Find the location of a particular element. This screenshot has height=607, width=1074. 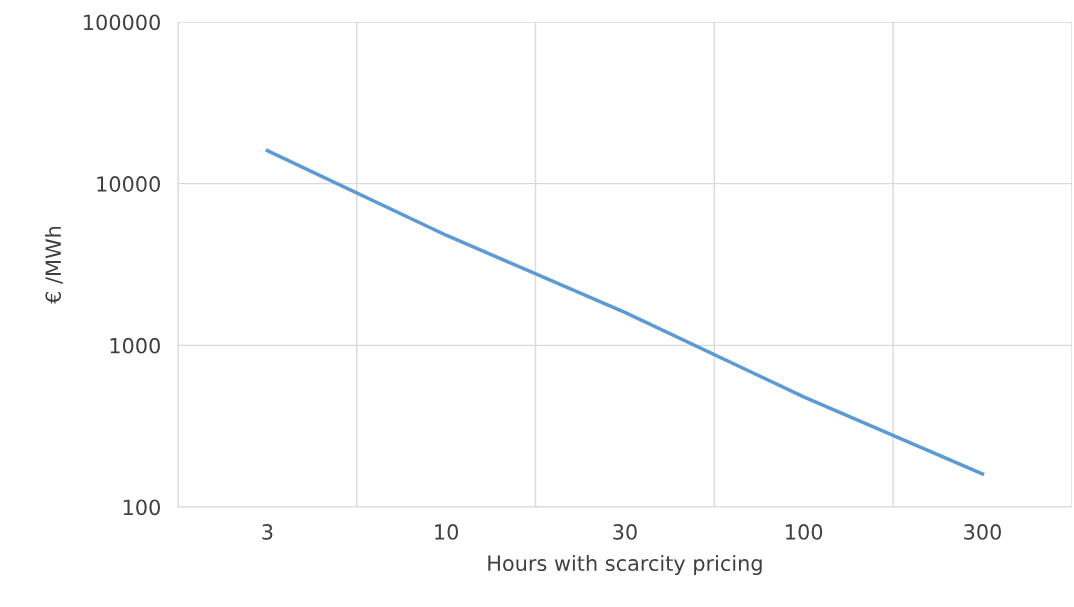

x-tick-label: 3 is located at coordinates (267, 532).